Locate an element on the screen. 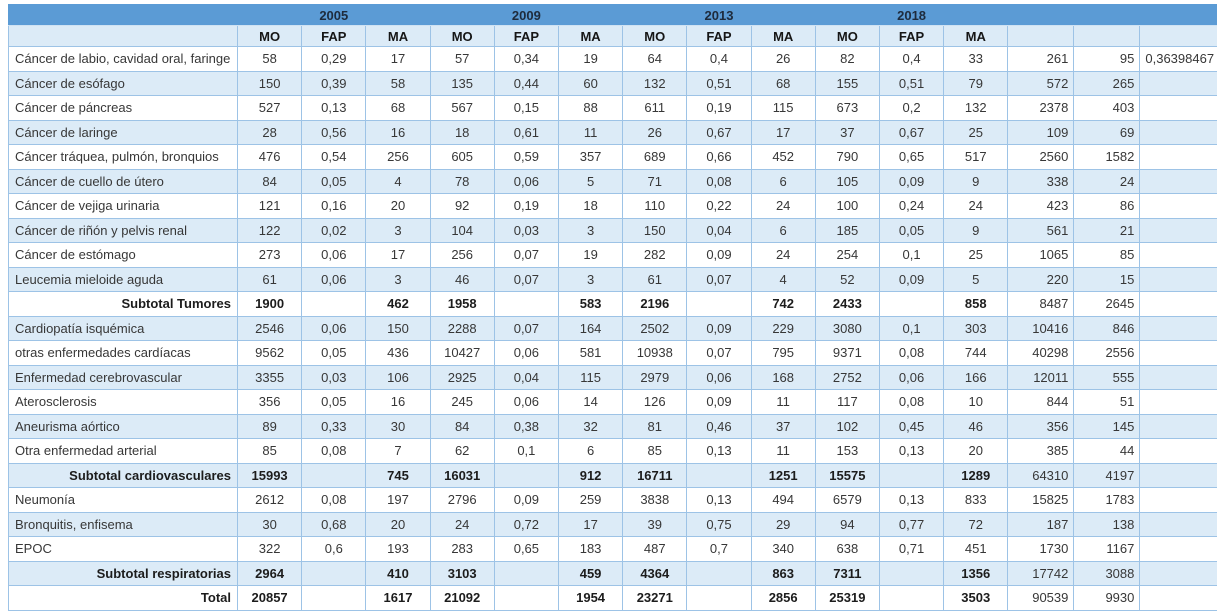  value-cell: 2752 is located at coordinates (847, 377).